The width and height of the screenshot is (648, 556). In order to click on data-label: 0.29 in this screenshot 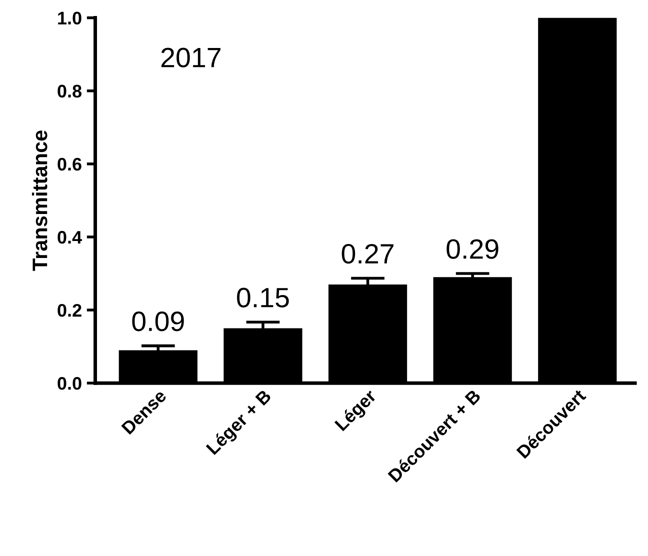, I will do `click(472, 249)`.